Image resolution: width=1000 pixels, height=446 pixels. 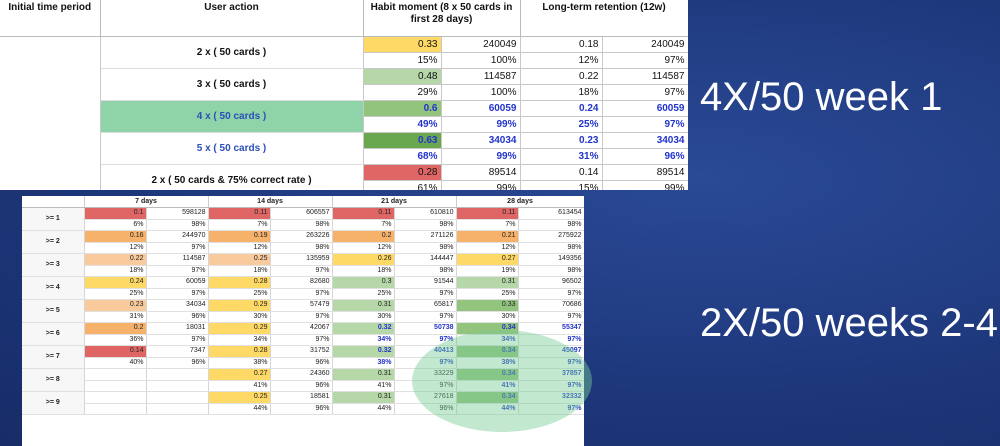 I want to click on threshold-label: >= 5, so click(x=53, y=311).